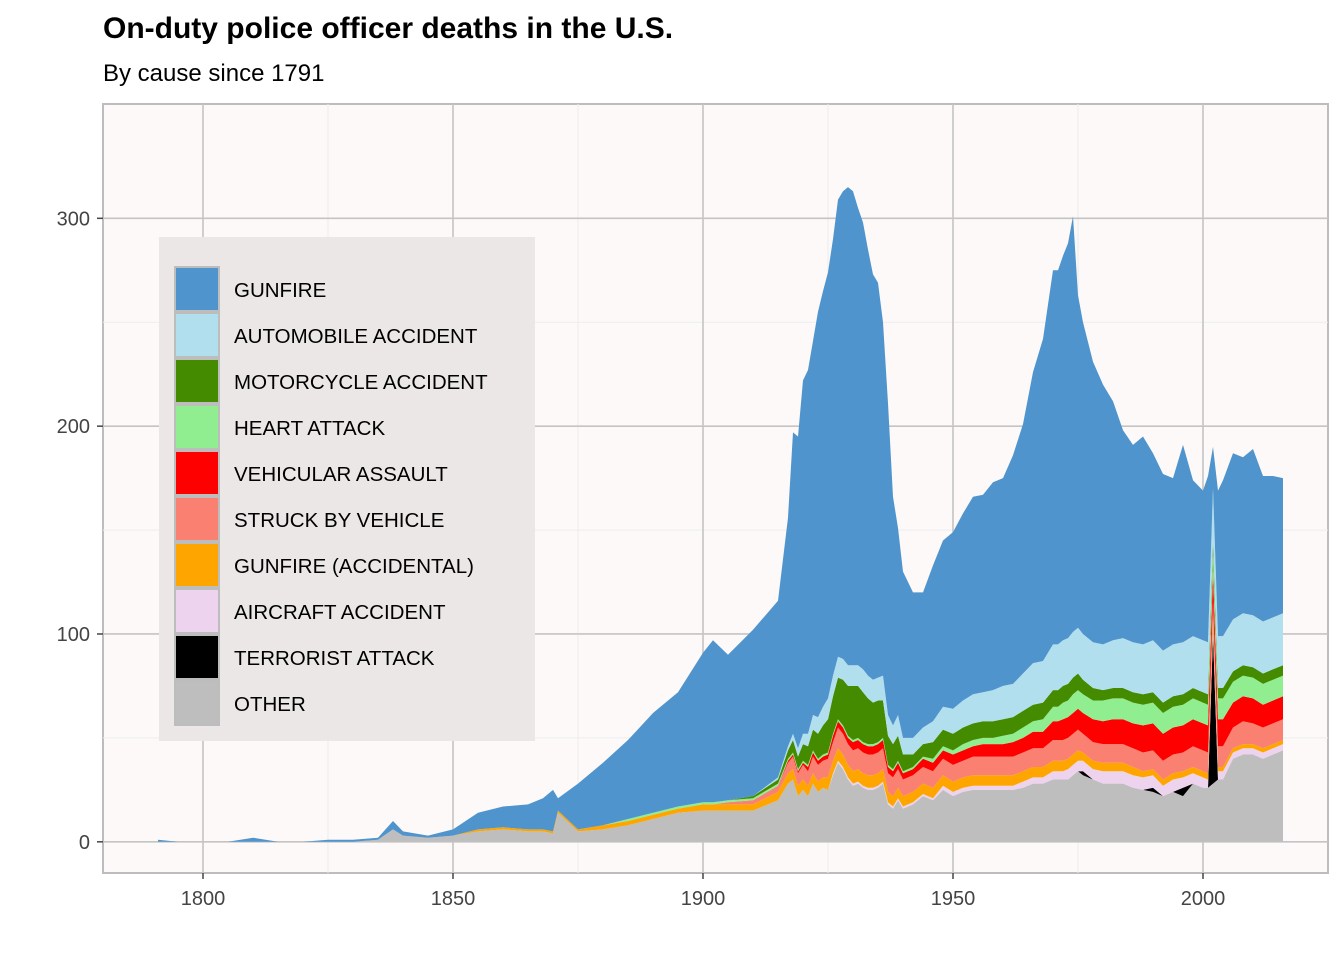  Describe the element at coordinates (953, 899) in the screenshot. I see `x-tick-label: 1950` at that location.